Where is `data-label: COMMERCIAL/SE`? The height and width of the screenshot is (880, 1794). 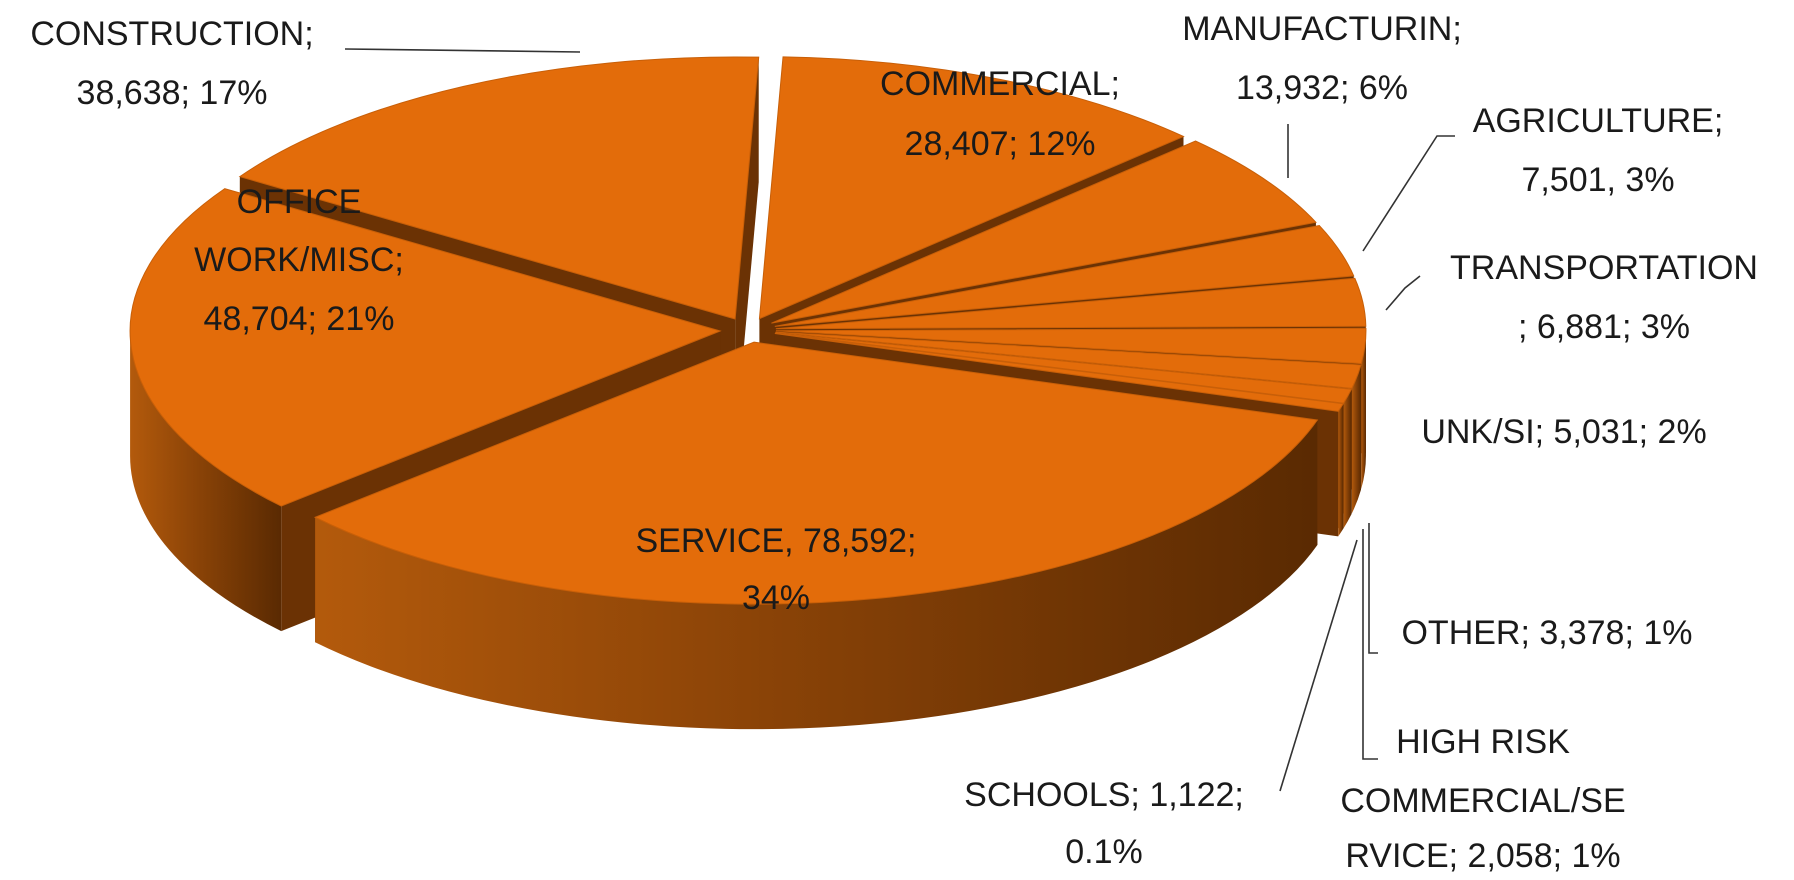
data-label: COMMERCIAL/SE is located at coordinates (1482, 801).